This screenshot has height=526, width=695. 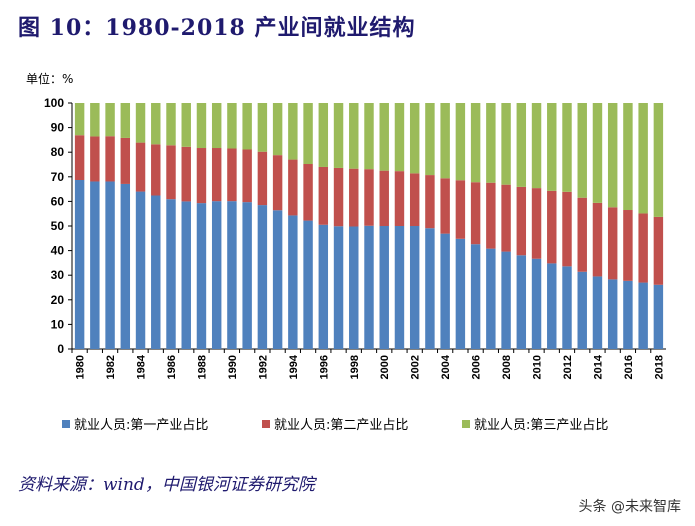 I want to click on x-tick-label: 2014, so click(x=598, y=366).